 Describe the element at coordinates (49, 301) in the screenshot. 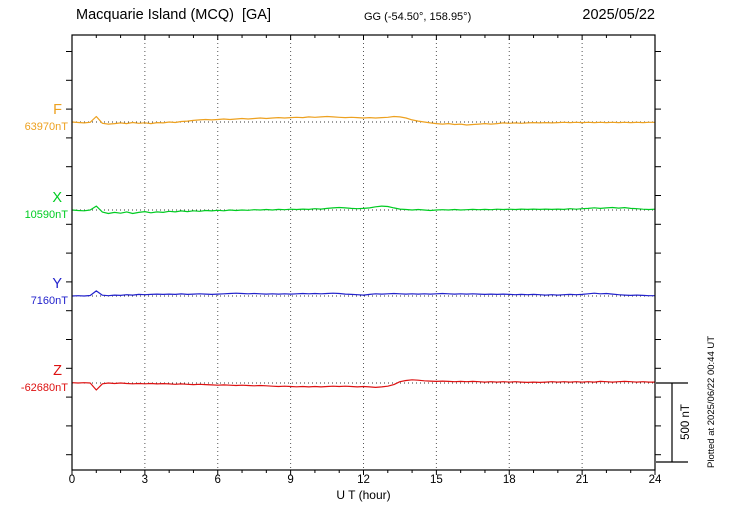

I see `channel-baseline-Y: 7160nT` at that location.